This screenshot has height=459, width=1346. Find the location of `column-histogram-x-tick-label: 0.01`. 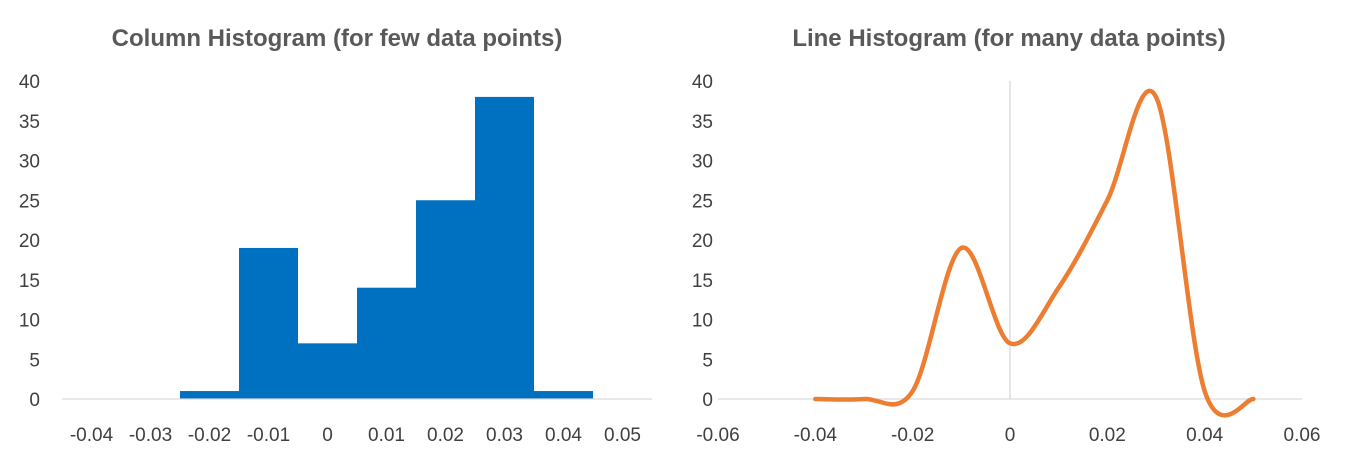

column-histogram-x-tick-label: 0.01 is located at coordinates (386, 435).